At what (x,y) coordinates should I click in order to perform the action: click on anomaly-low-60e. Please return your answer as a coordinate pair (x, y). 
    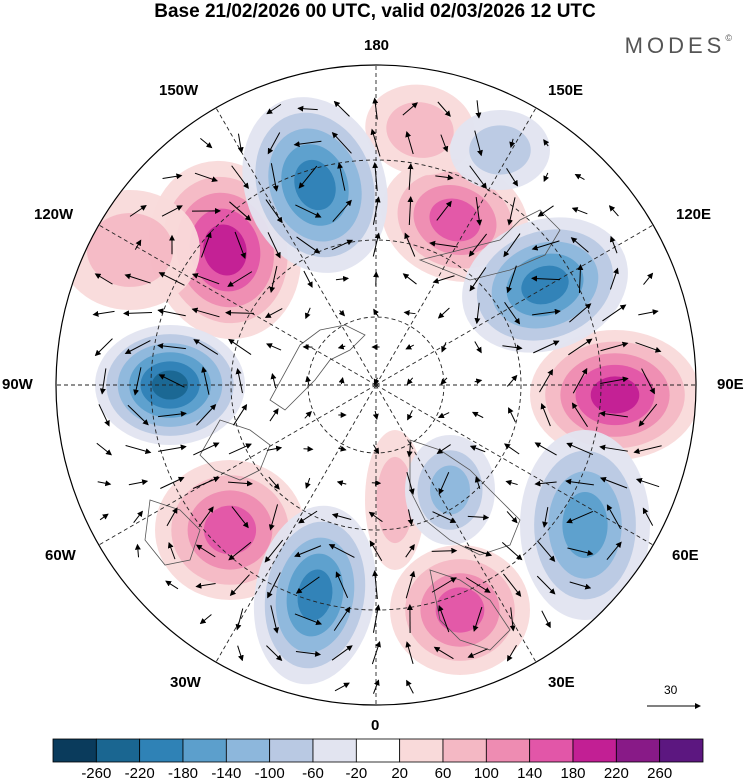
    Looking at the image, I should click on (585, 525).